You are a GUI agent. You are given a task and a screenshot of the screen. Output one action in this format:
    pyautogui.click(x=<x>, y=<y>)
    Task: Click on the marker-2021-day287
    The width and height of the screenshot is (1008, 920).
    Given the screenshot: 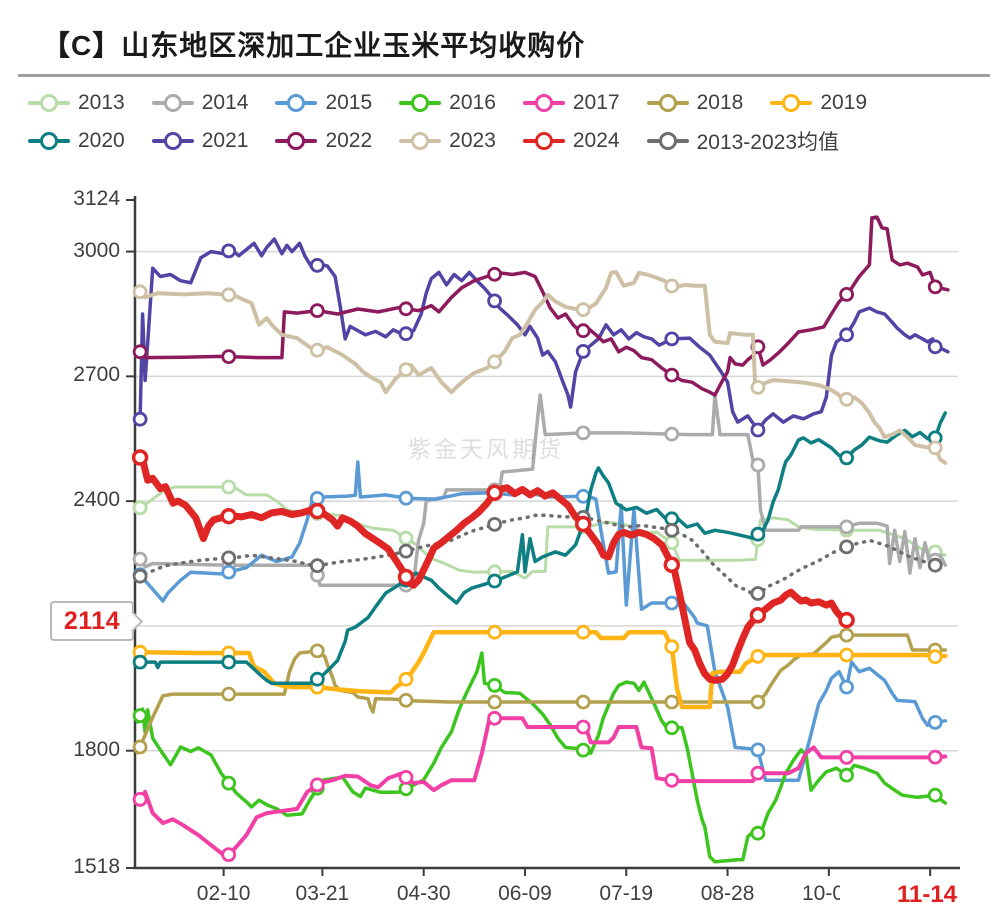 What is the action you would take?
    pyautogui.click(x=846, y=335)
    